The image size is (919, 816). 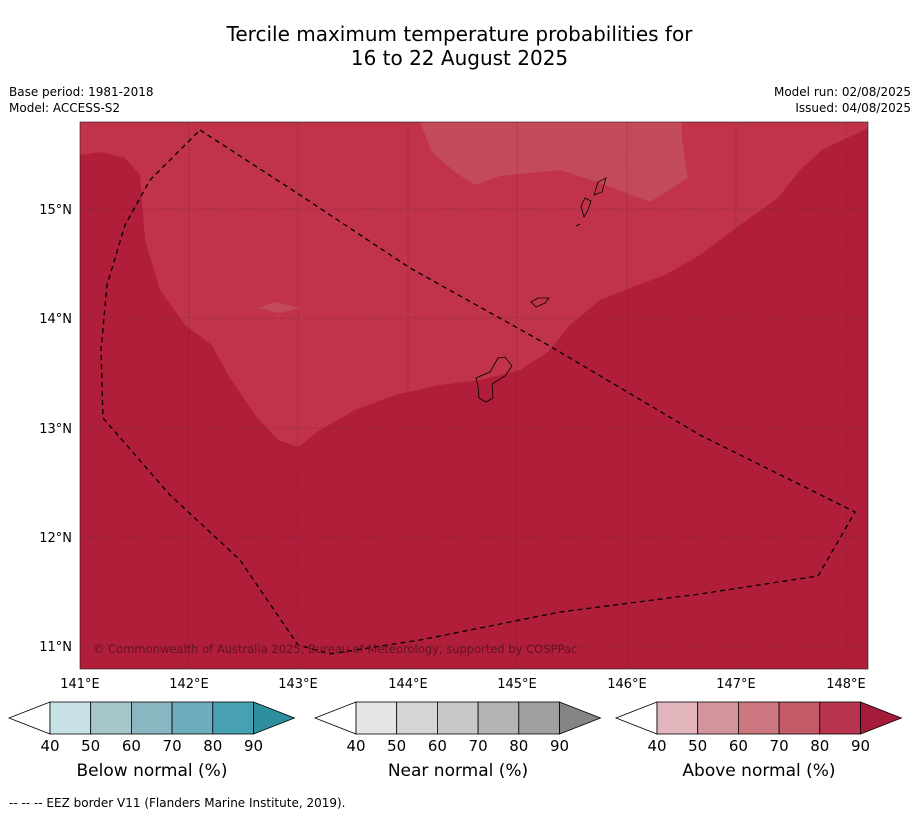 I want to click on island-guam, so click(x=494, y=379).